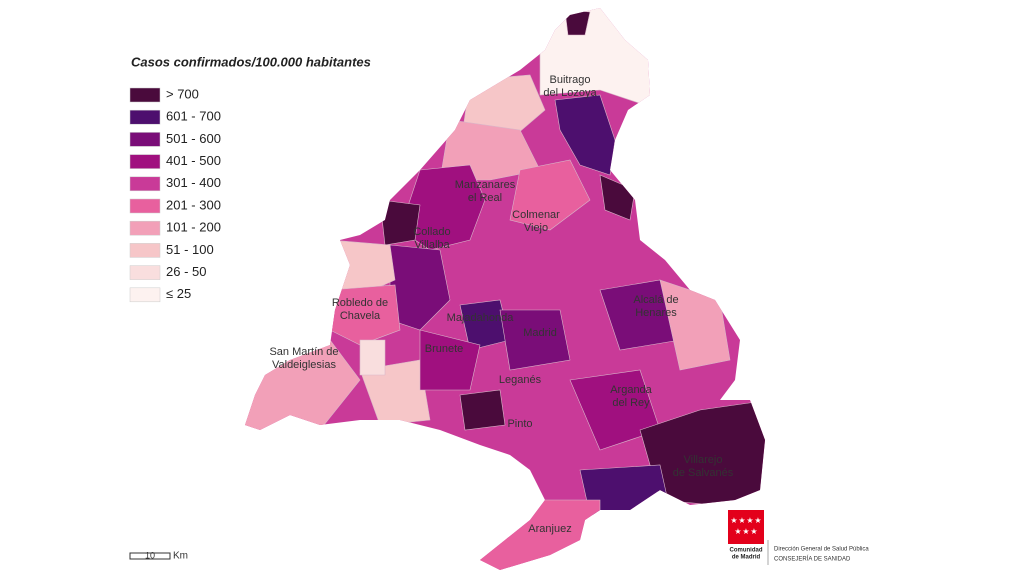 This screenshot has height=576, width=1024. I want to click on legend-label: 301 - 400, so click(193, 182).